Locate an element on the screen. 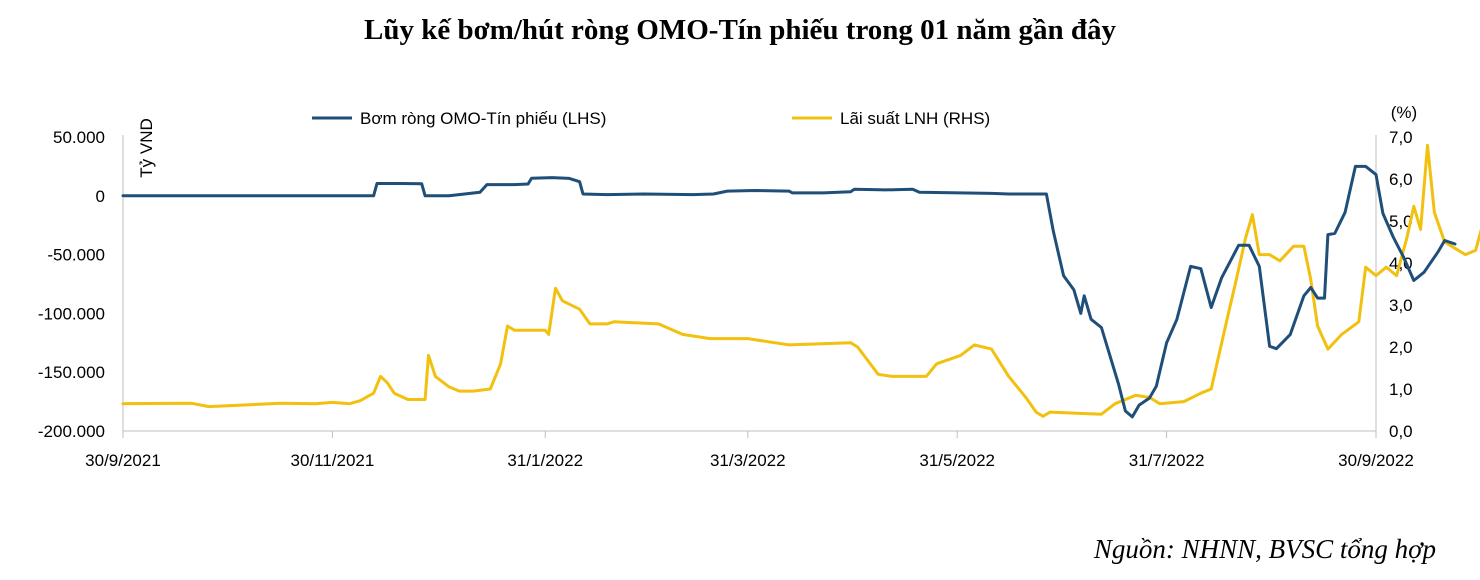  source-note: Nguồn: NHNN, BVSC tổng hợp is located at coordinates (1264, 549).